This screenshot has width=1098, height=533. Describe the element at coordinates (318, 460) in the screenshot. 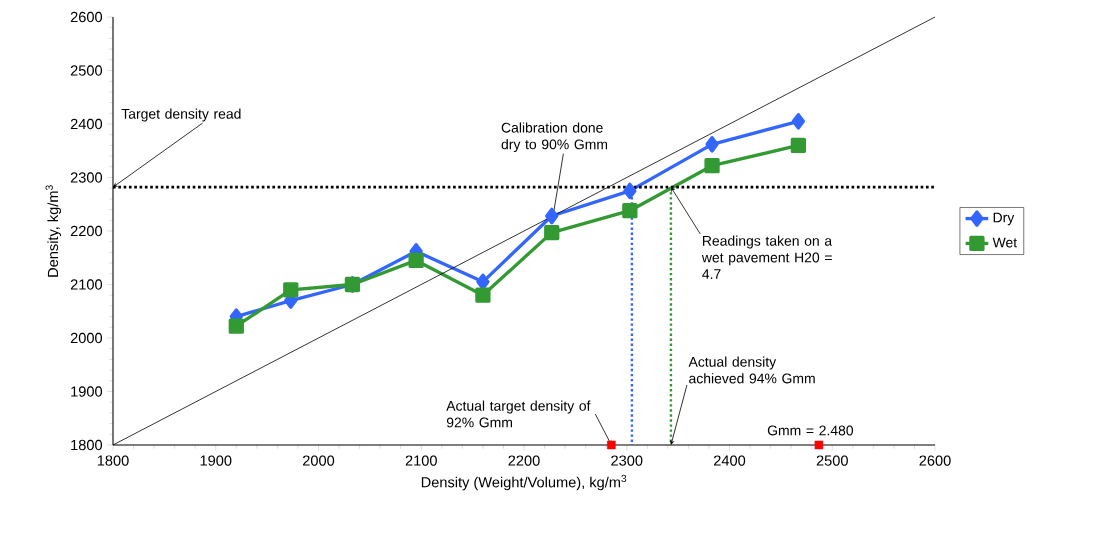

I see `x-tick-label: 2000` at that location.